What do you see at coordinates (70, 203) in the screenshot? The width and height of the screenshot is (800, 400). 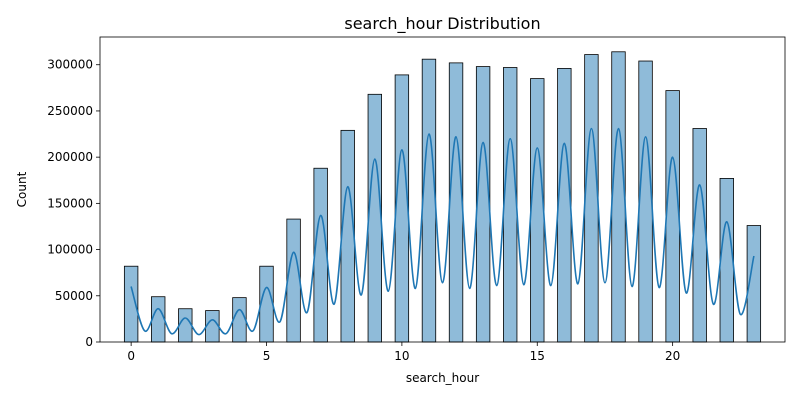 I see `y-tick-label: 150000` at bounding box center [70, 203].